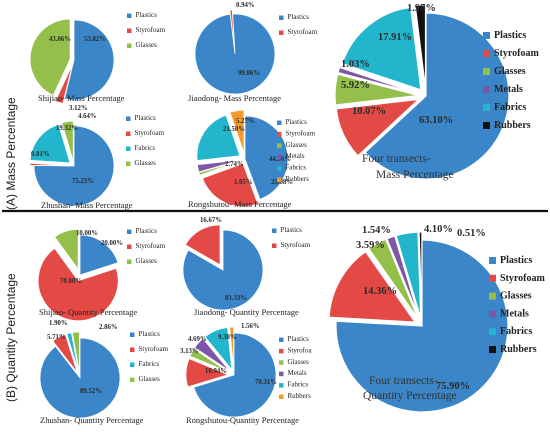 The width and height of the screenshot is (550, 432). I want to click on data-label-styrofoam: 5.71%, so click(56, 337).